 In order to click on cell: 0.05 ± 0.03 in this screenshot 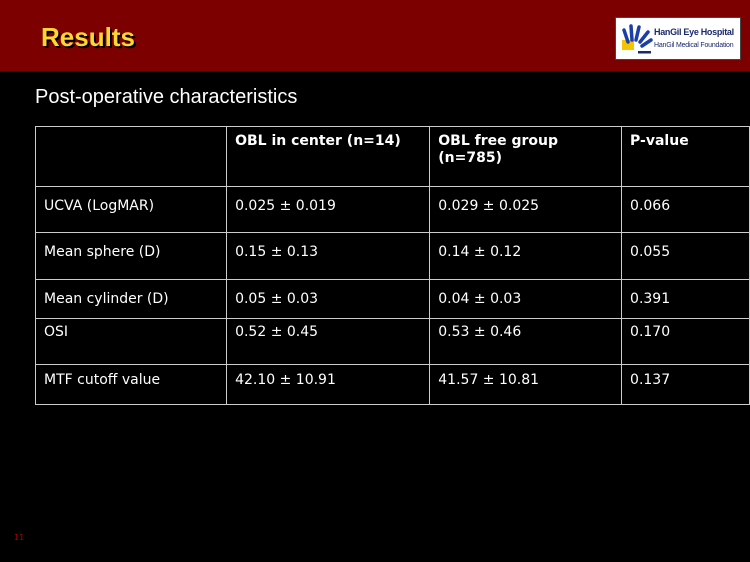, I will do `click(328, 299)`.